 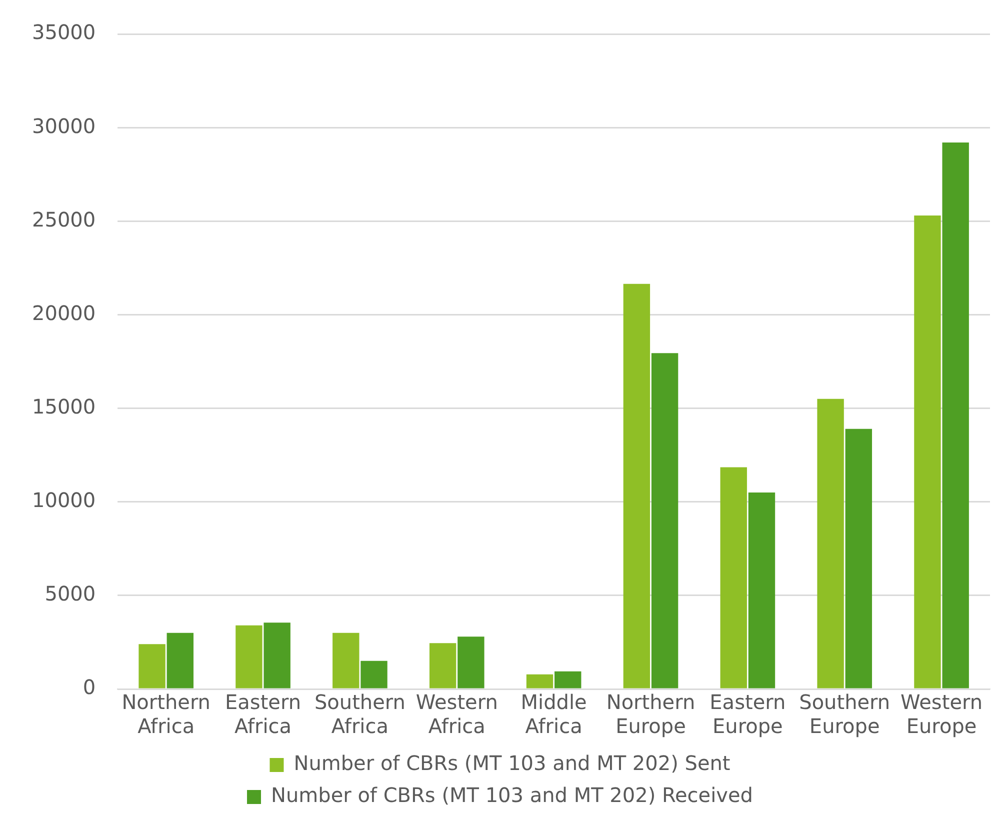 I want to click on y-tick-label: 35000, so click(x=64, y=32).